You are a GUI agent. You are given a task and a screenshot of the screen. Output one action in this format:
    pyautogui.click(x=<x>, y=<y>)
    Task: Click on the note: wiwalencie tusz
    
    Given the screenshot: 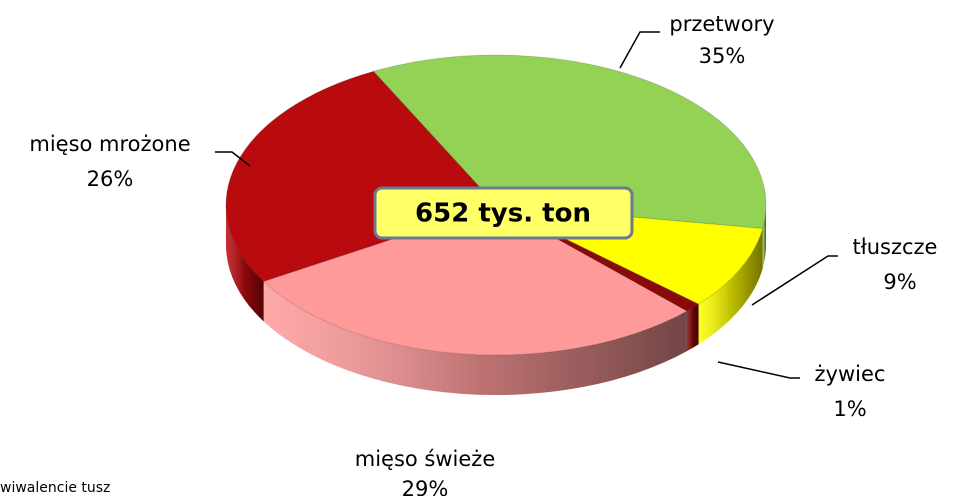 What is the action you would take?
    pyautogui.click(x=55, y=488)
    